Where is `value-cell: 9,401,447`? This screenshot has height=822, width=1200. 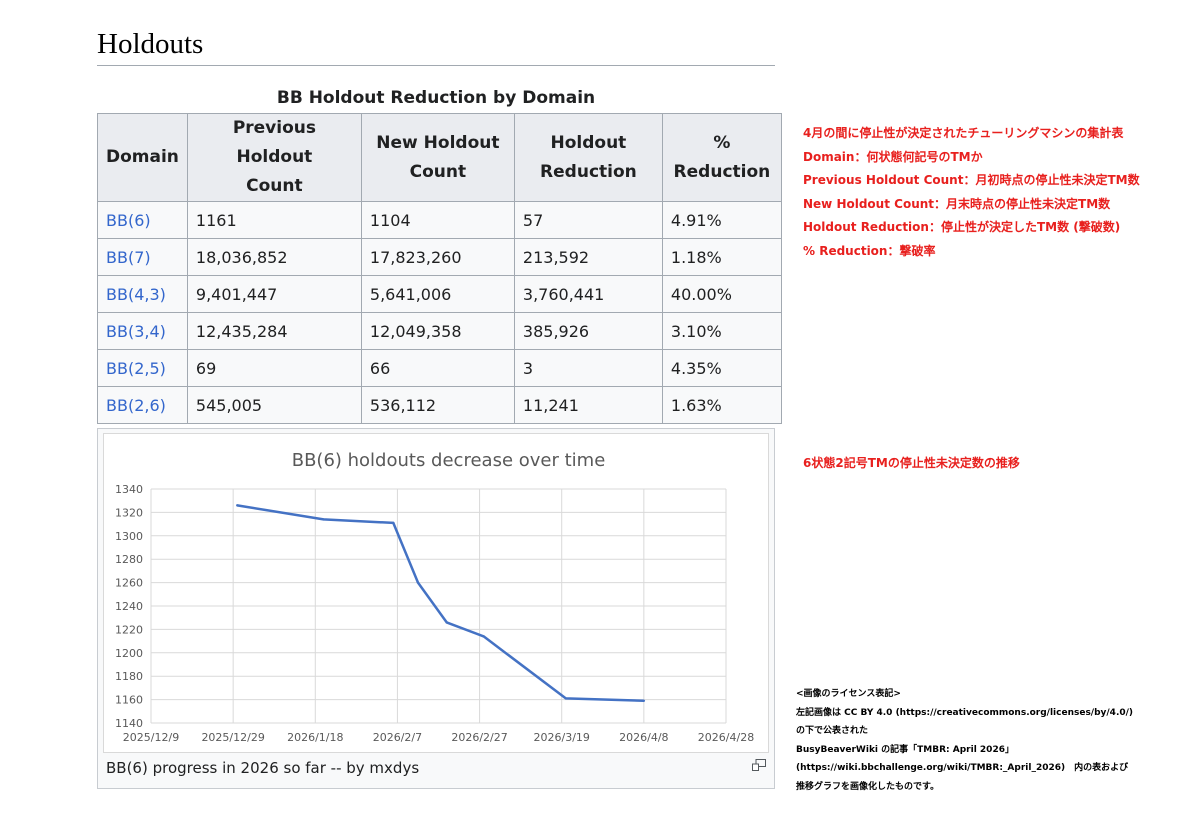
value-cell: 9,401,447 is located at coordinates (274, 294).